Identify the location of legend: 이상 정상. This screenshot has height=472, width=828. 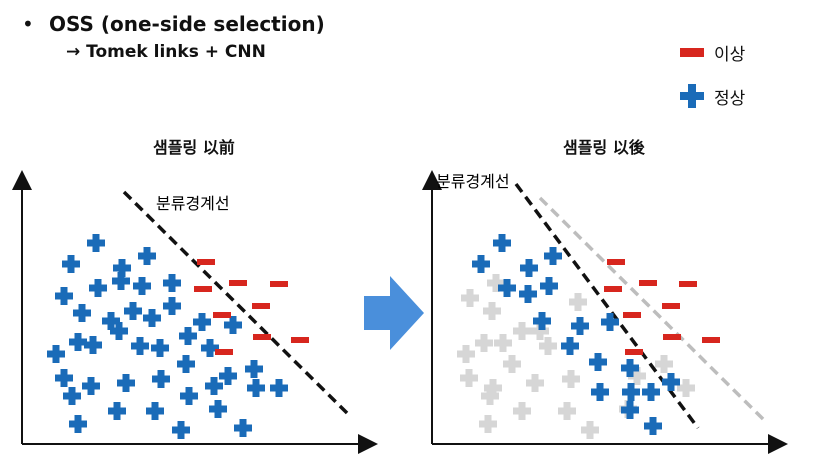
(712, 74).